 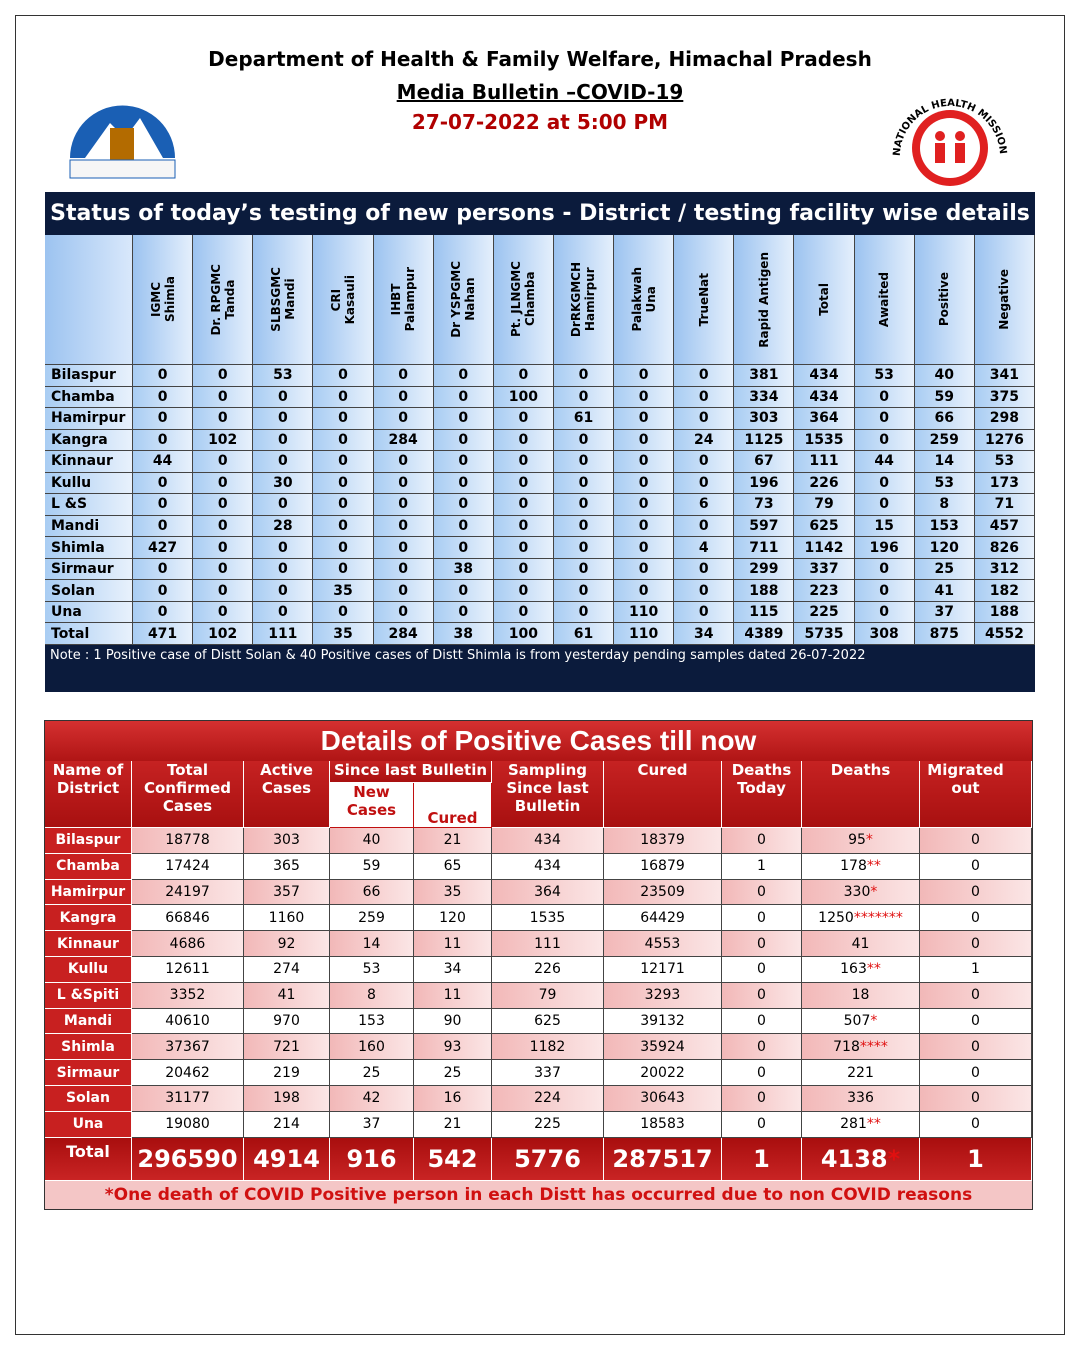 What do you see at coordinates (548, 1073) in the screenshot?
I see `value-cell: 337` at bounding box center [548, 1073].